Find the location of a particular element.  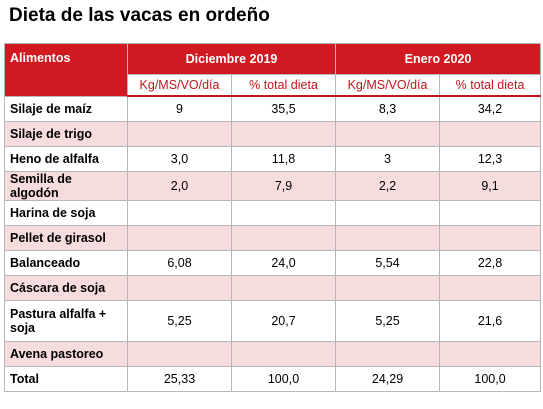

table-row: Avena pastoreo is located at coordinates (273, 354).